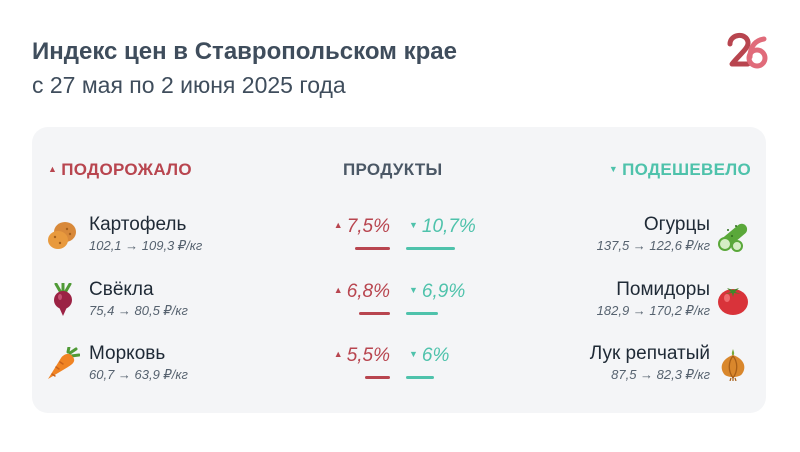  I want to click on header-price-up: ▲ ПОДОРОЖАЛО, so click(120, 169).